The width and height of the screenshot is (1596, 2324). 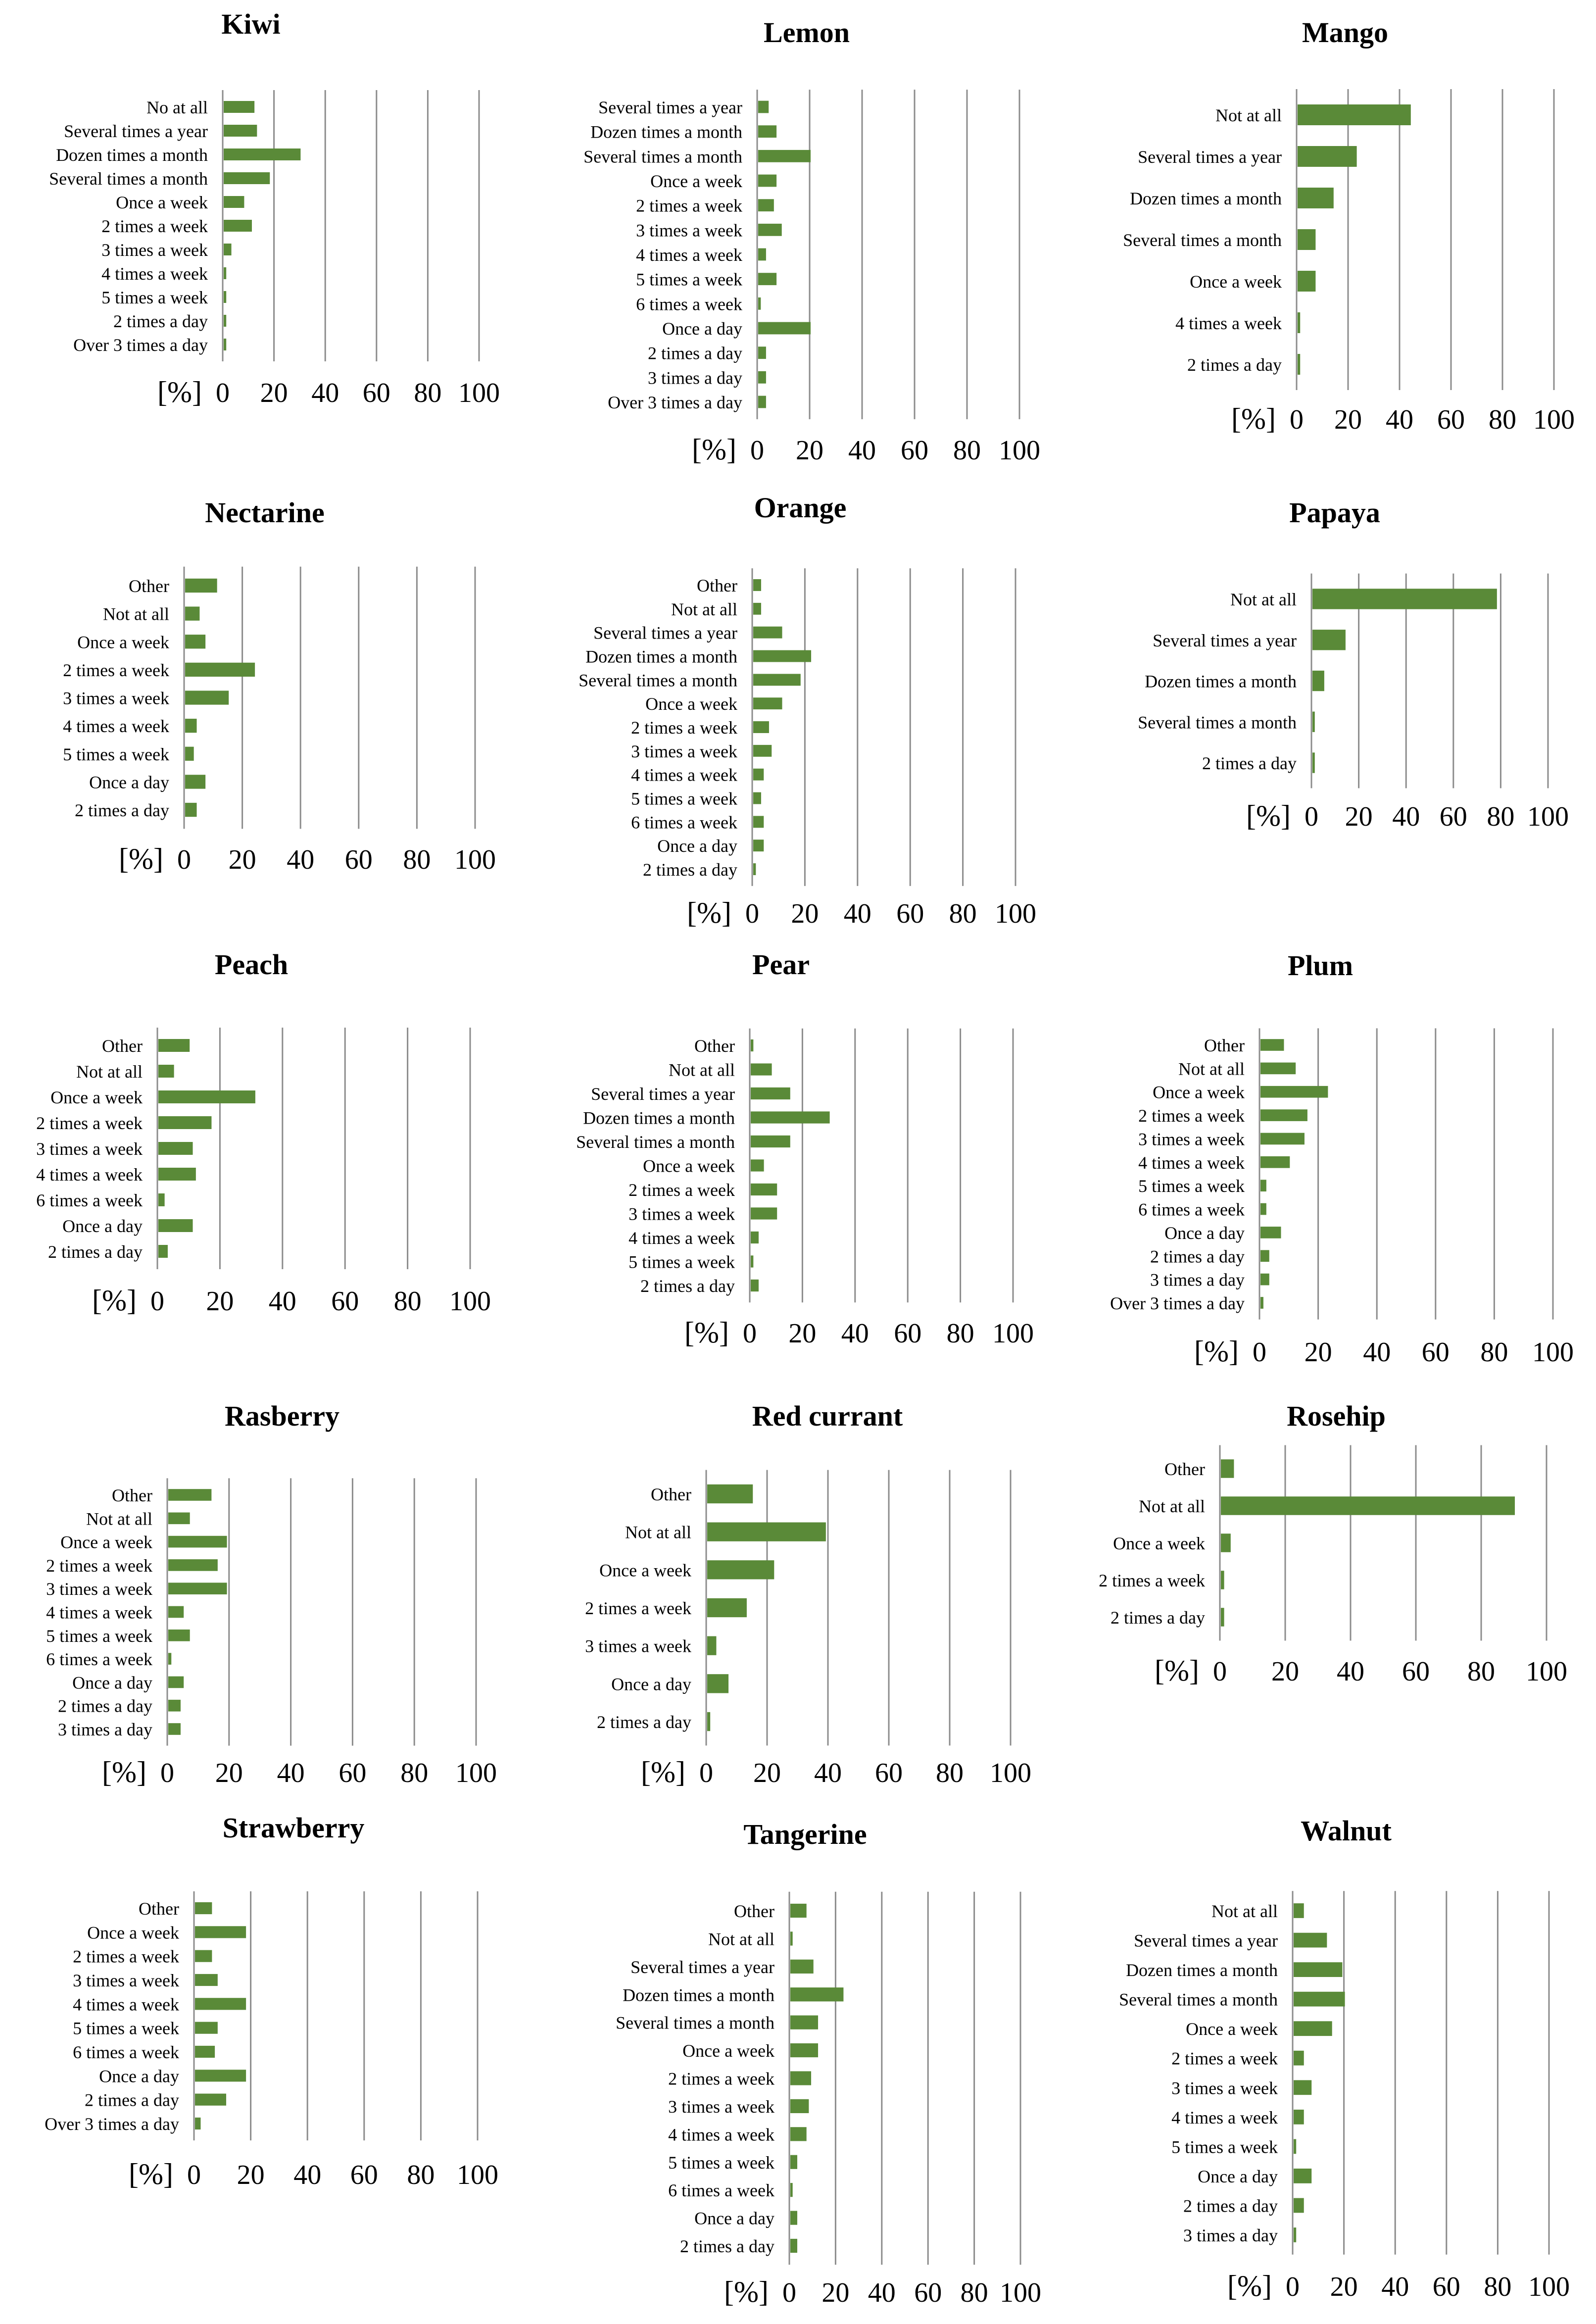 What do you see at coordinates (699, 1995) in the screenshot?
I see `category-label: Dozen times a month` at bounding box center [699, 1995].